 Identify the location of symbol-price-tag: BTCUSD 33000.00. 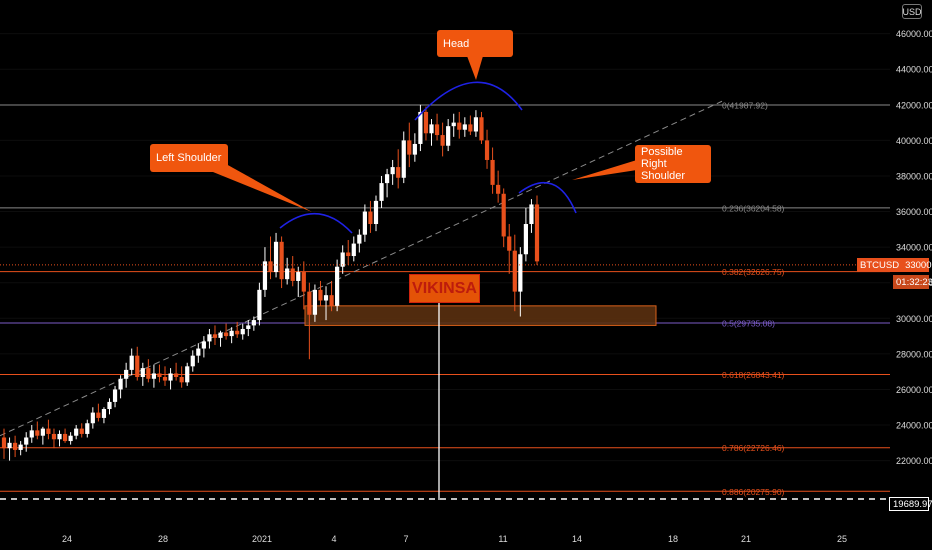
(894, 265).